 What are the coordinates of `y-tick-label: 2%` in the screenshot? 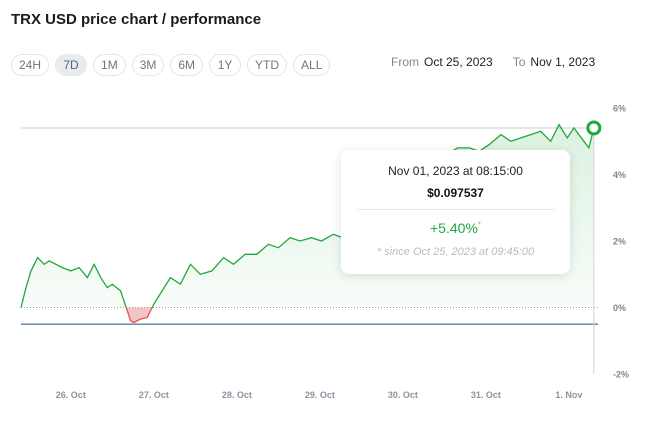 It's located at (619, 242).